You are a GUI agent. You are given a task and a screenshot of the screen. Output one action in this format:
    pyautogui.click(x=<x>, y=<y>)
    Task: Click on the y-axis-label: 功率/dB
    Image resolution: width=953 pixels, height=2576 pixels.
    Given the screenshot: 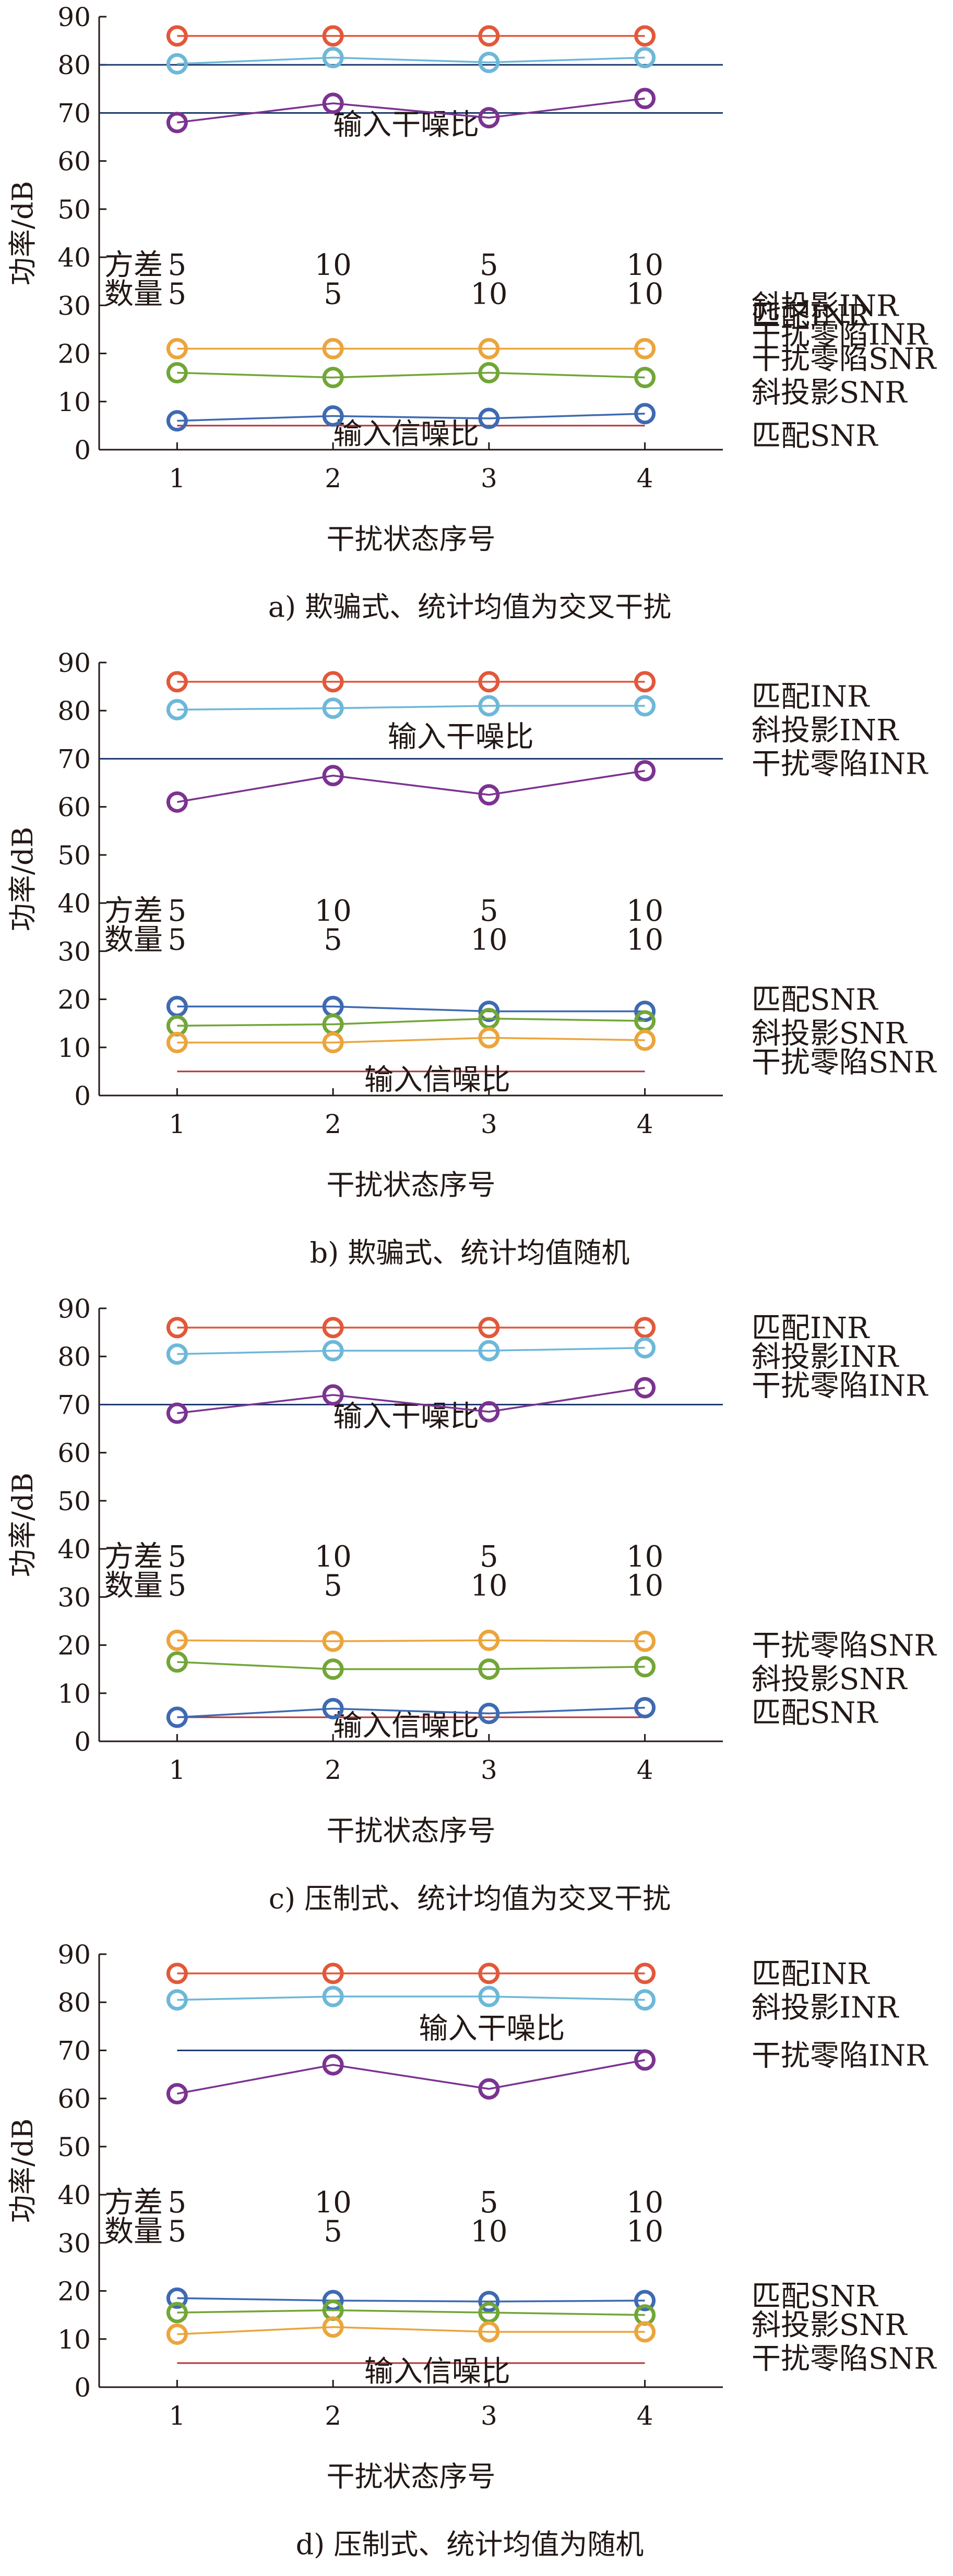 What is the action you would take?
    pyautogui.click(x=22, y=1525)
    